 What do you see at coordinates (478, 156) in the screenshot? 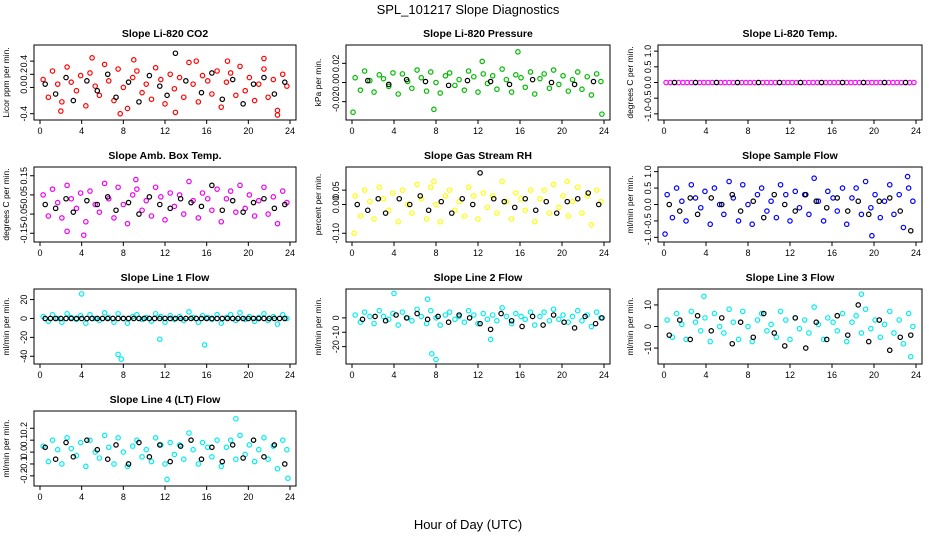
I see `chart-title: Slope Gas Stream RH` at bounding box center [478, 156].